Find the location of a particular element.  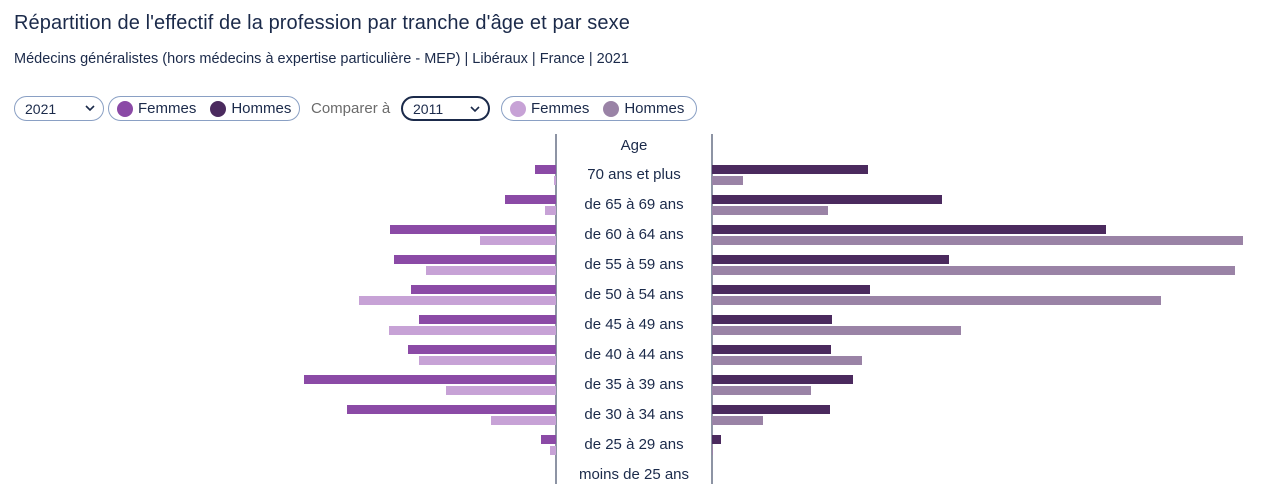

year-select: 2021 is located at coordinates (59, 108).